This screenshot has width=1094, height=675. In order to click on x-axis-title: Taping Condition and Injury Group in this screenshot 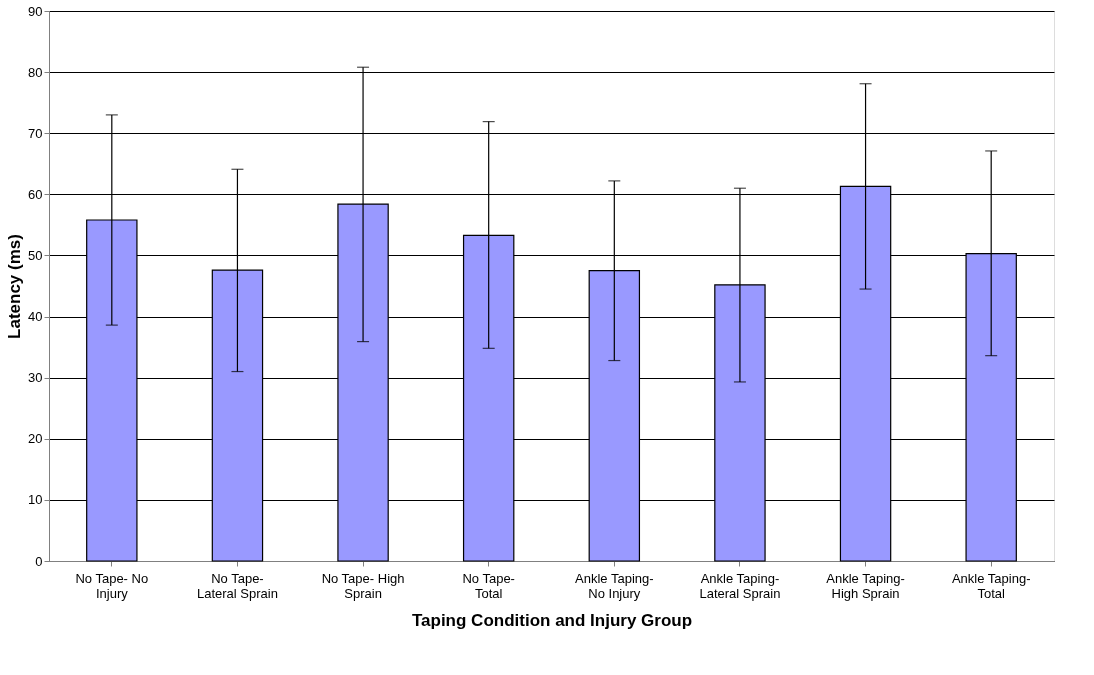, I will do `click(552, 620)`.